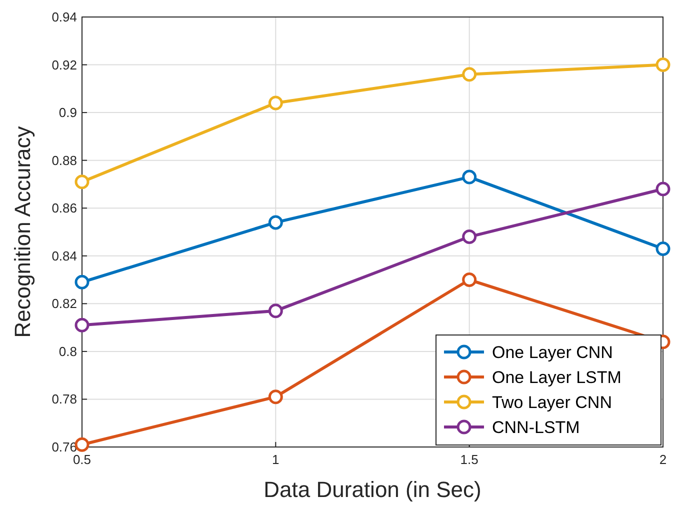 This screenshot has width=677, height=511. Describe the element at coordinates (536, 427) in the screenshot. I see `legend-label: CNN-LSTM` at that location.